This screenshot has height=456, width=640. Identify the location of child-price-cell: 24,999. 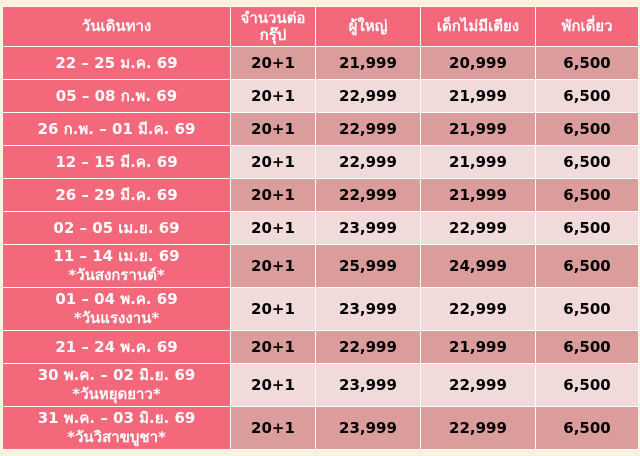
(478, 266).